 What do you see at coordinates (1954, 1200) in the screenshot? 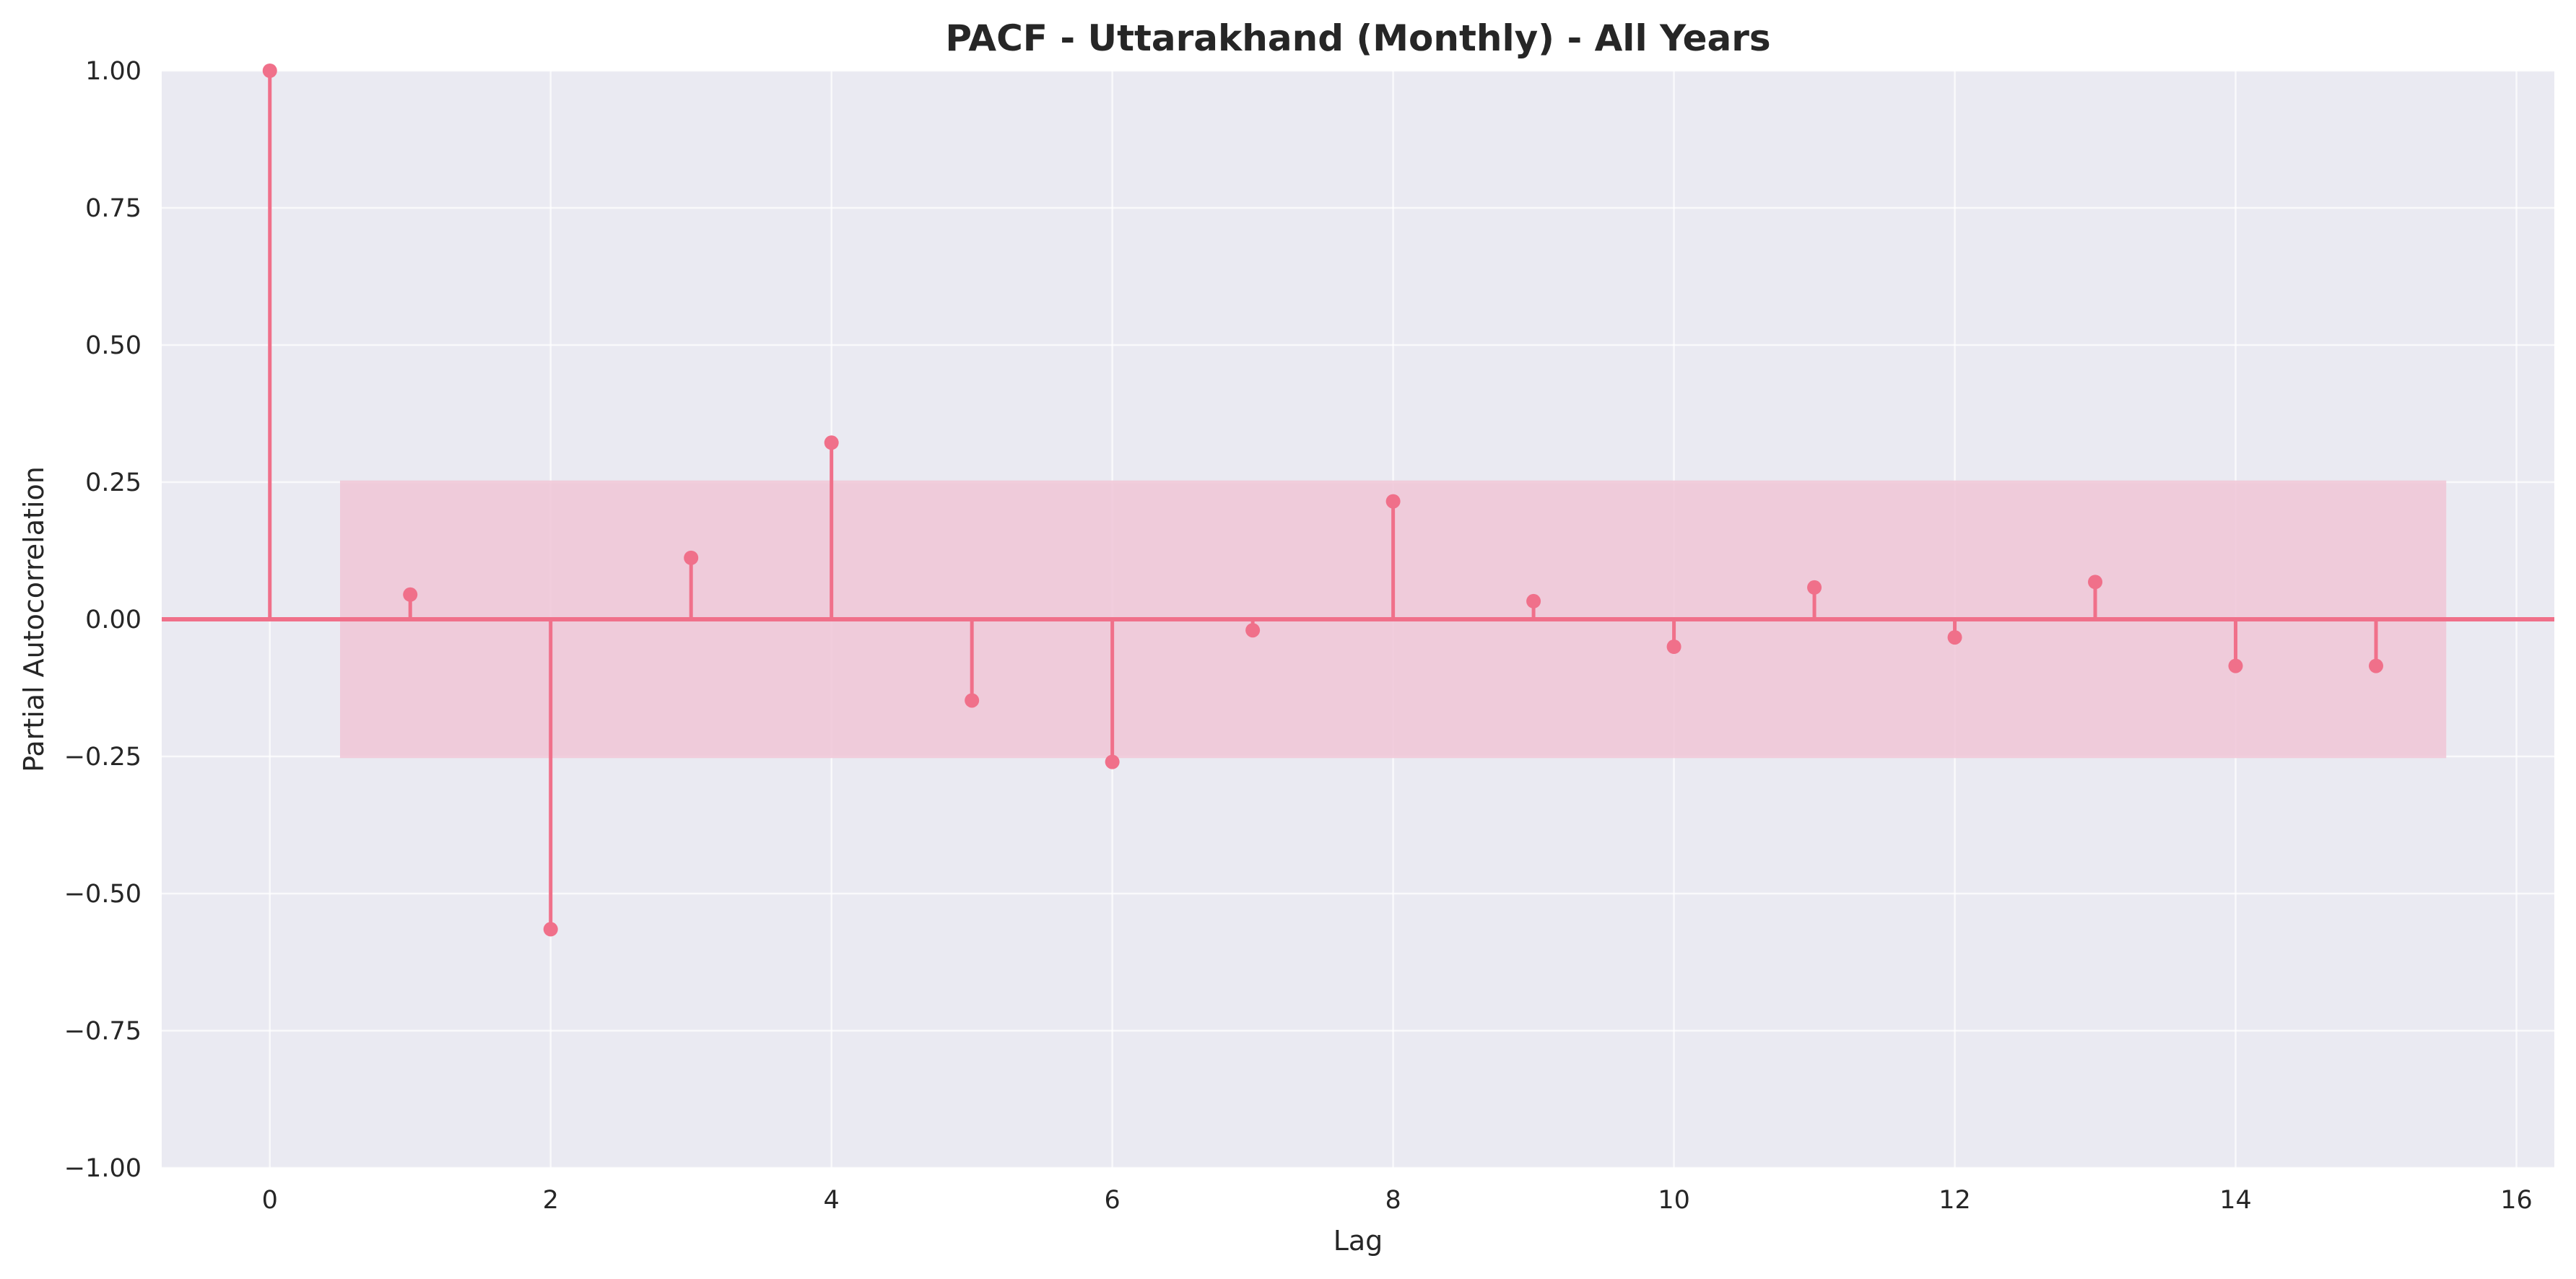
I see `x-tick-label: 12` at bounding box center [1954, 1200].